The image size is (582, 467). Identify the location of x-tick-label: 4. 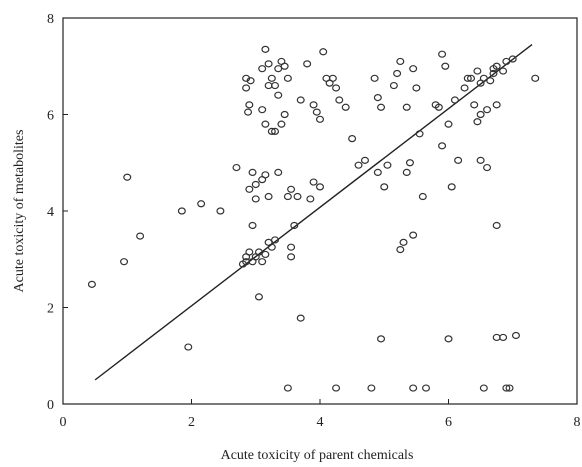
(320, 422).